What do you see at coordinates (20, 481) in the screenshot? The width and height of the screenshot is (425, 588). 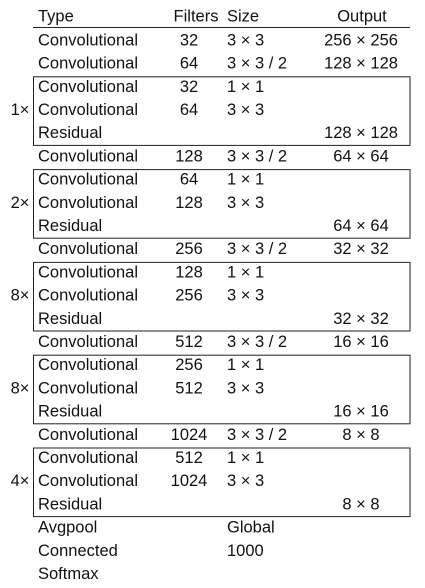 I see `repeat-label: 4×` at bounding box center [20, 481].